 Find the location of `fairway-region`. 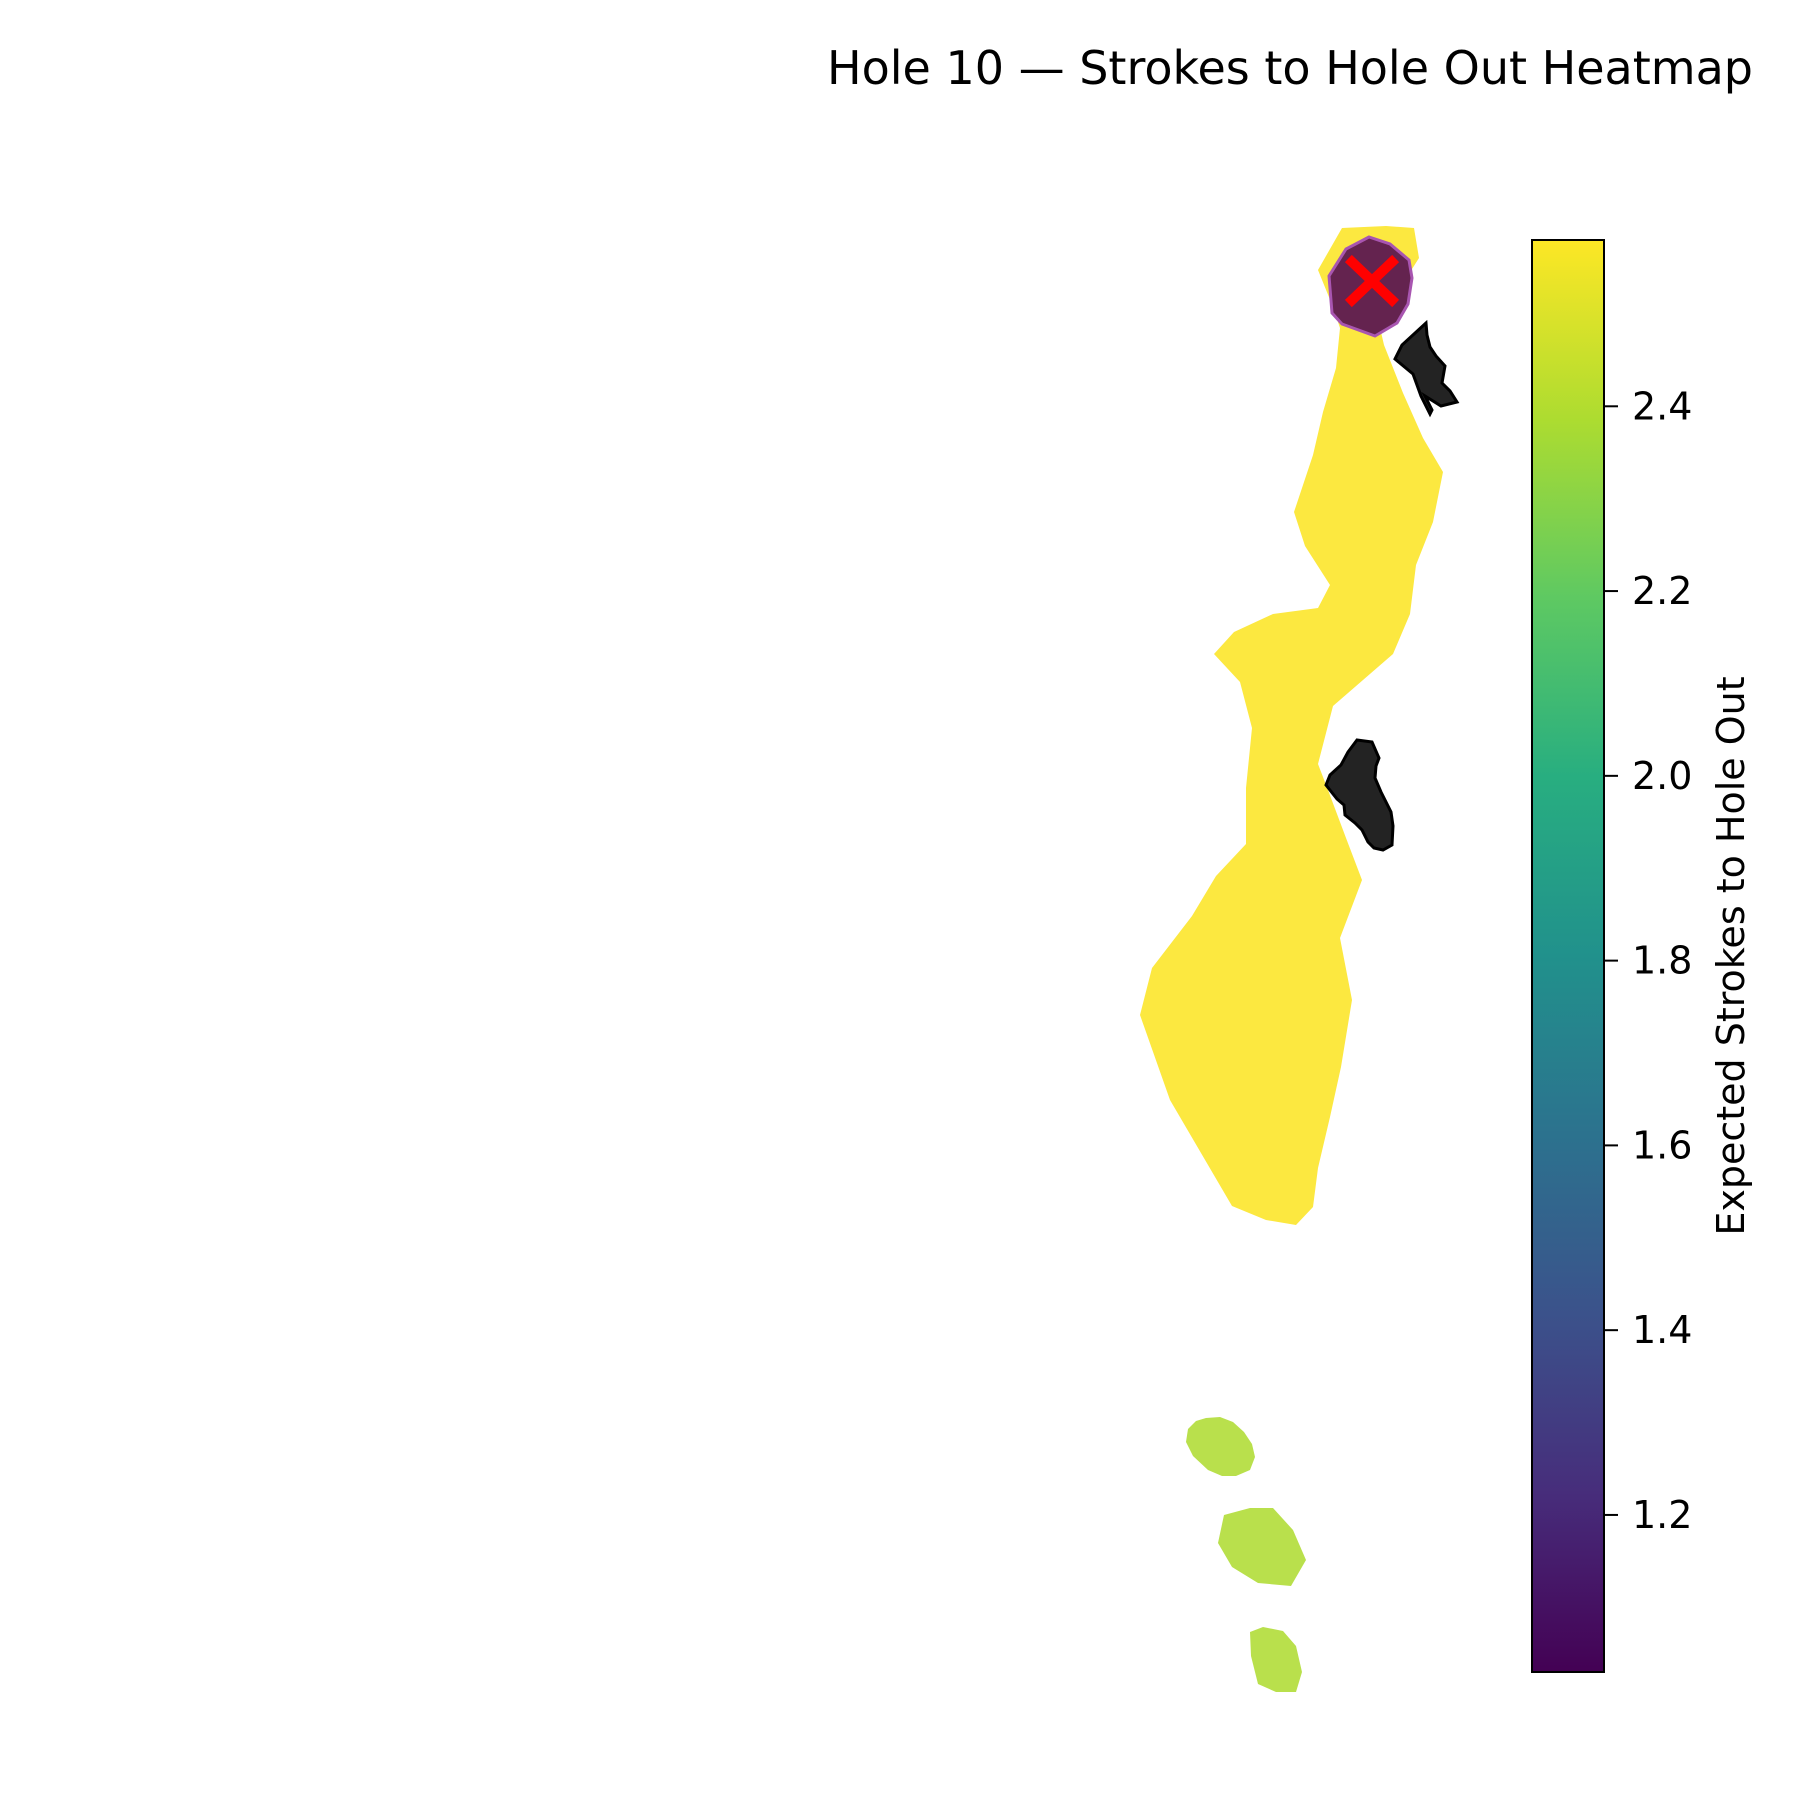

fairway-region is located at coordinates (1291, 725).